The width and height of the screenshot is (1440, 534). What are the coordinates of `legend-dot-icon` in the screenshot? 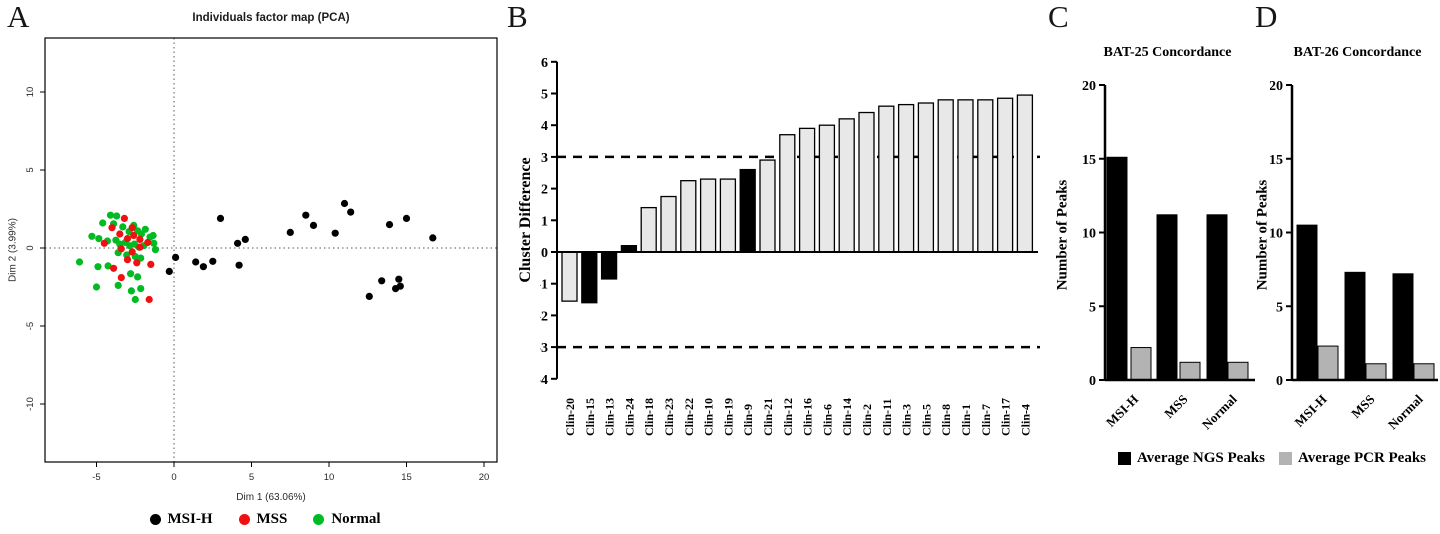 It's located at (319, 519).